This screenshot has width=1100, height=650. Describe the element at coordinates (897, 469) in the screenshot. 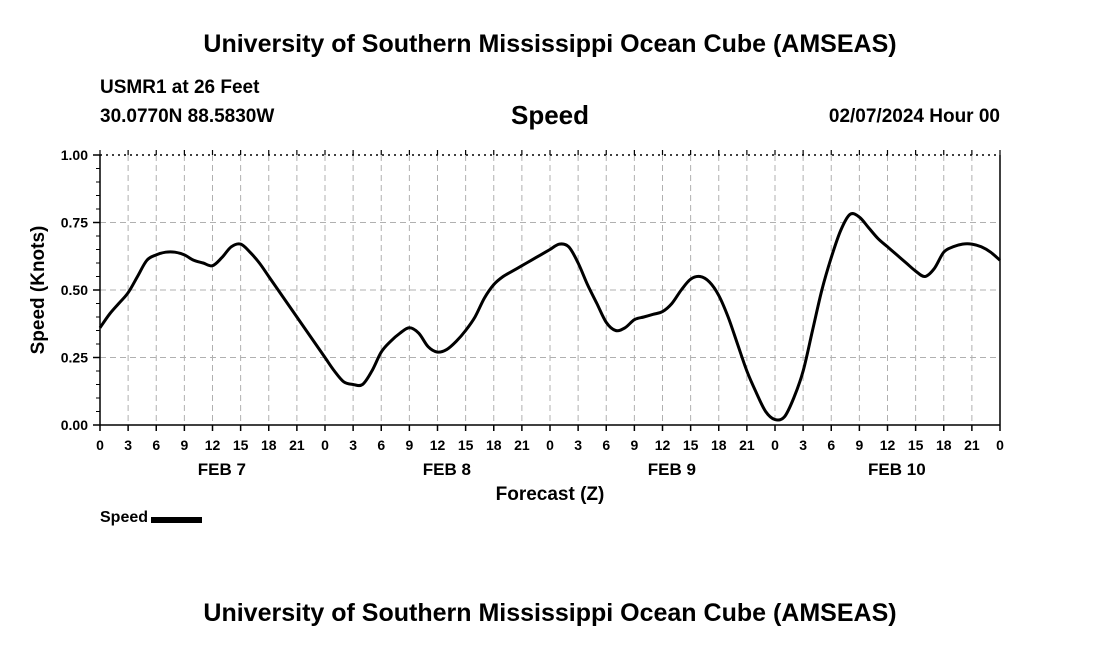

I see `day-label: FEB 10` at that location.